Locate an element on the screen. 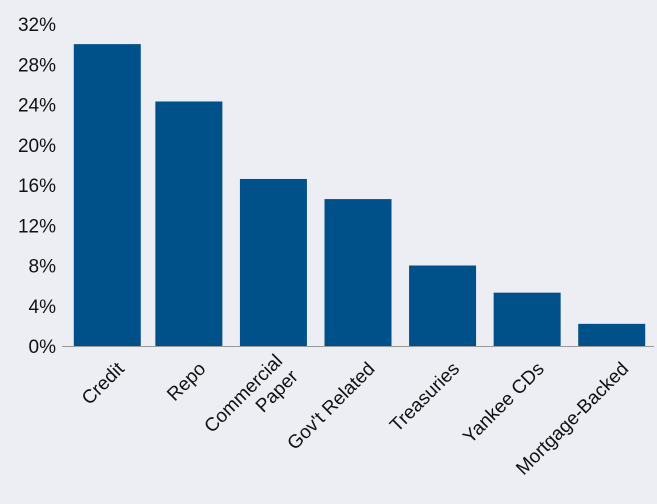 This screenshot has width=657, height=504. y-axis-tick-labels: 0% 4% 8% 12% 16% 20% 24% 28% 32% is located at coordinates (37, 186).